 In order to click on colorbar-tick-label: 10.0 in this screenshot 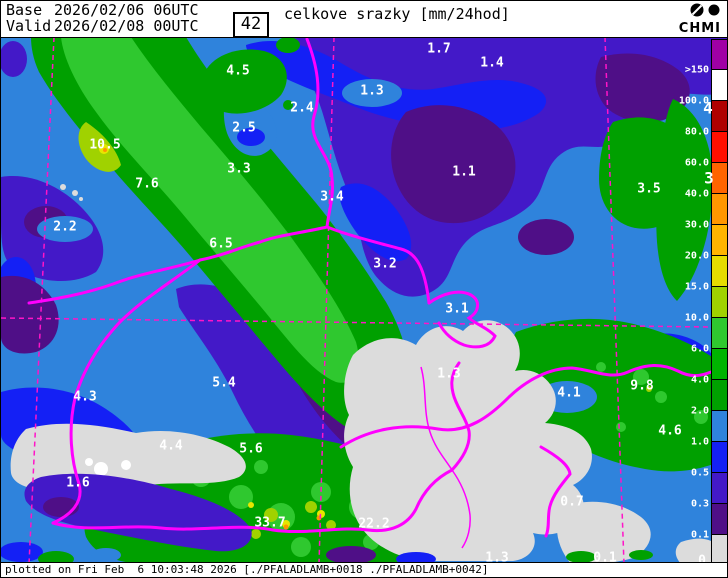, I will do `click(696, 318)`.